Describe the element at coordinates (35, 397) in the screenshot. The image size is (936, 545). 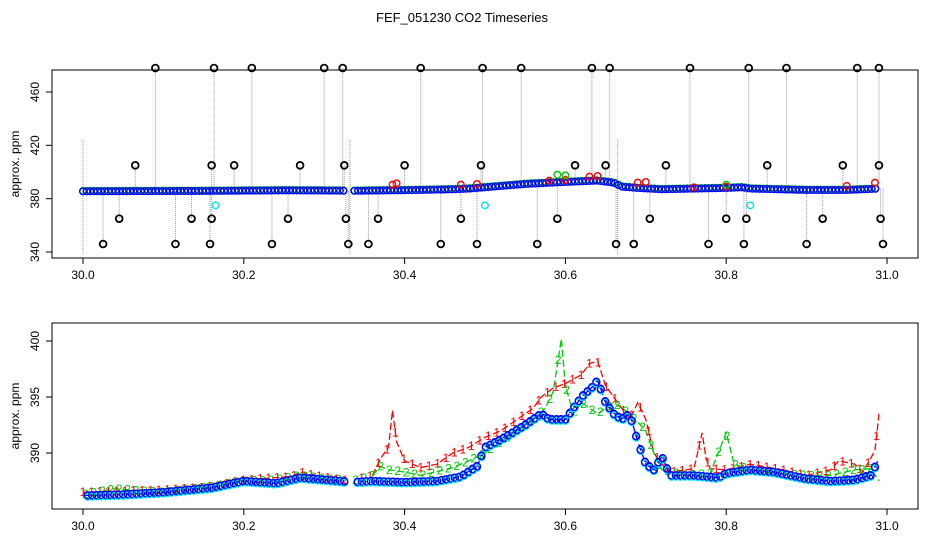
I see `y-tick-label: 395` at that location.